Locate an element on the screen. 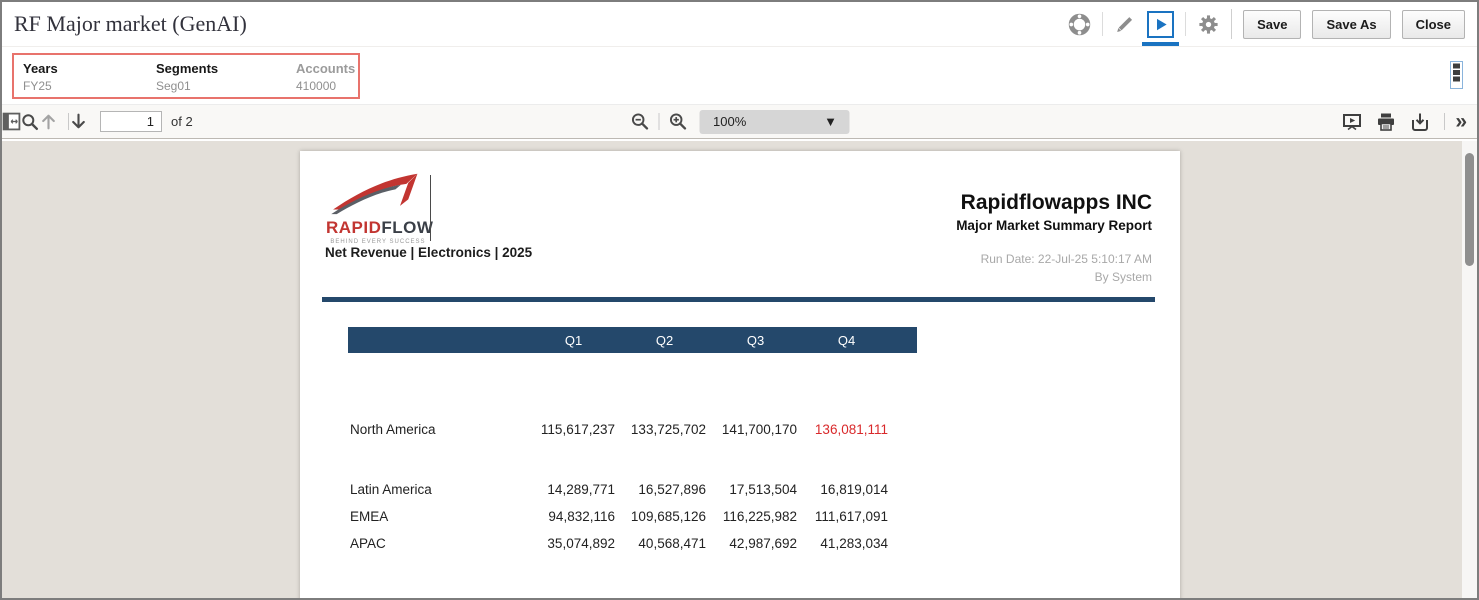 The width and height of the screenshot is (1479, 600). sidebar-toggle-icon is located at coordinates (11, 121).